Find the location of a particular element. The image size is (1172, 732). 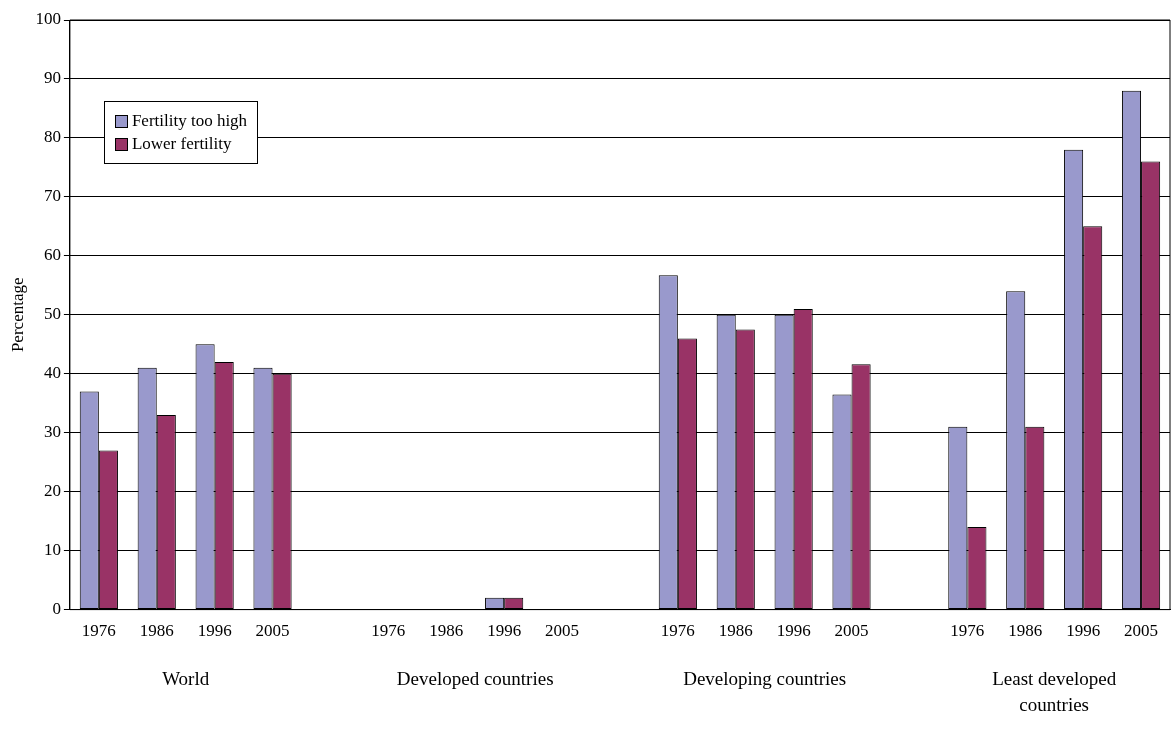

y-tick-label: 10 is located at coordinates (52, 550).